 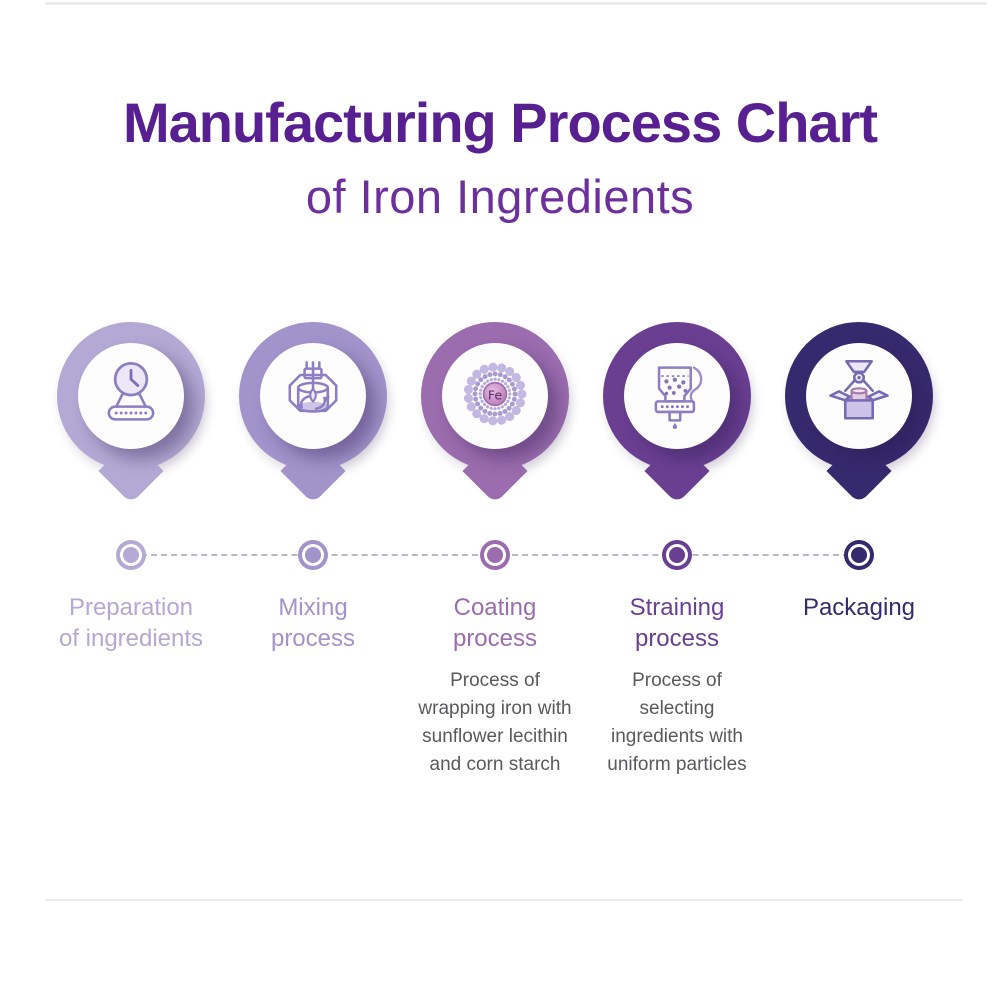 I want to click on step-label-coating: Coating process, so click(x=495, y=623).